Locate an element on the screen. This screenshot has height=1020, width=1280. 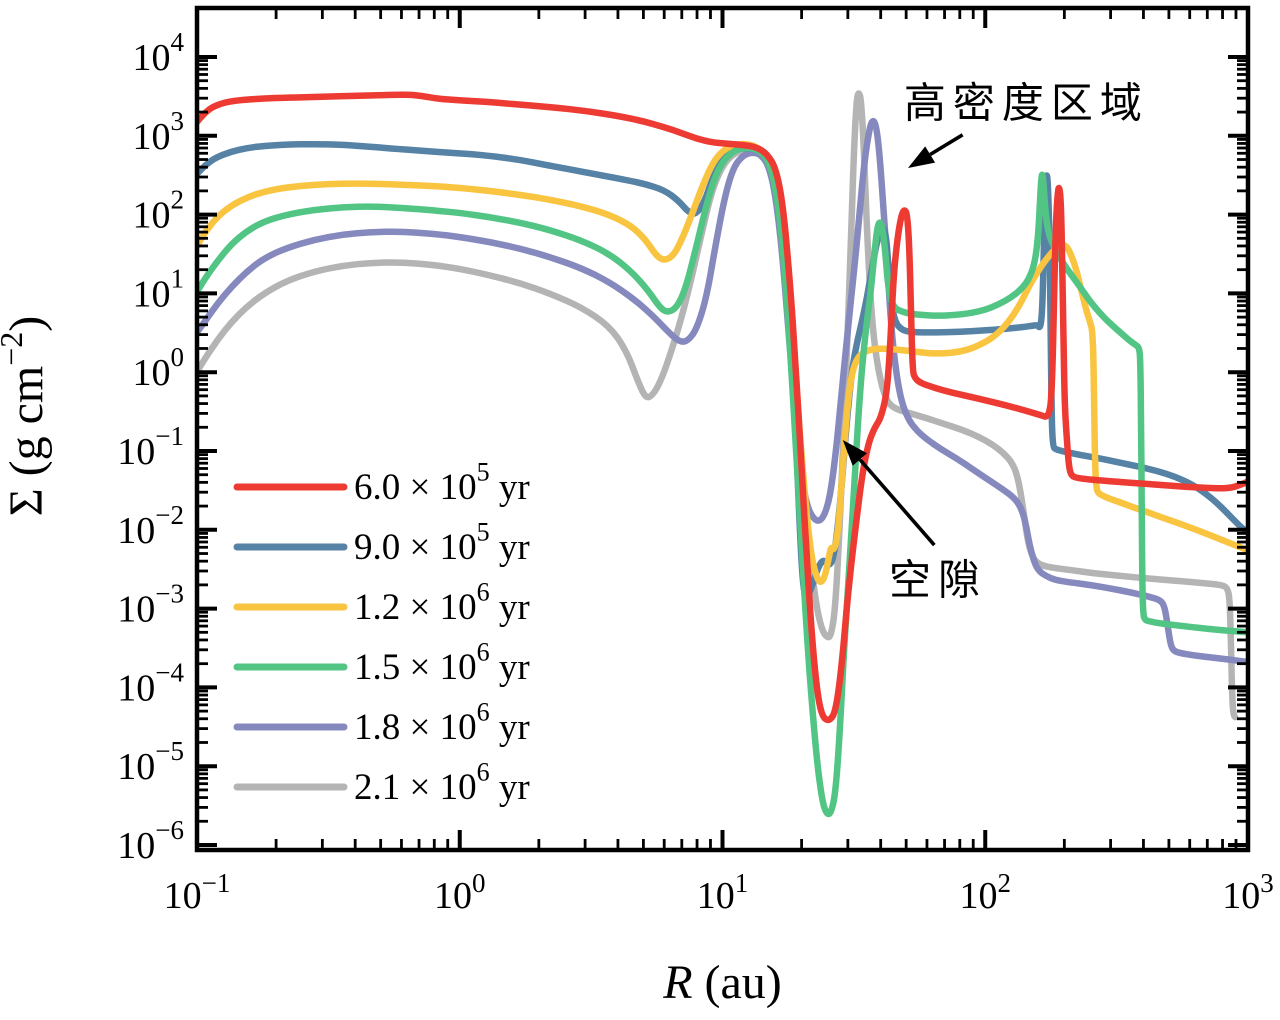
y-axis-title: Σ (g cm−2) is located at coordinates (26, 416).